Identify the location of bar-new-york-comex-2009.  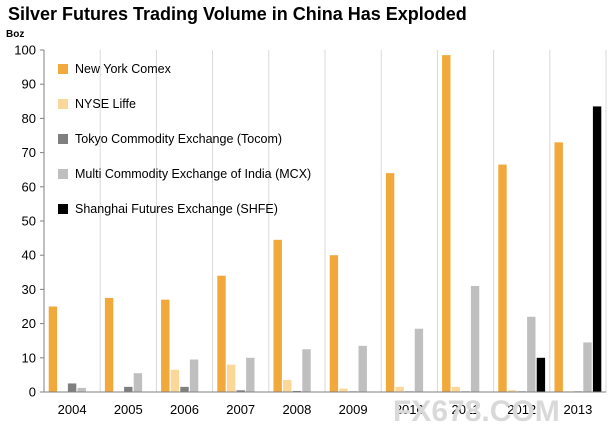
(334, 323).